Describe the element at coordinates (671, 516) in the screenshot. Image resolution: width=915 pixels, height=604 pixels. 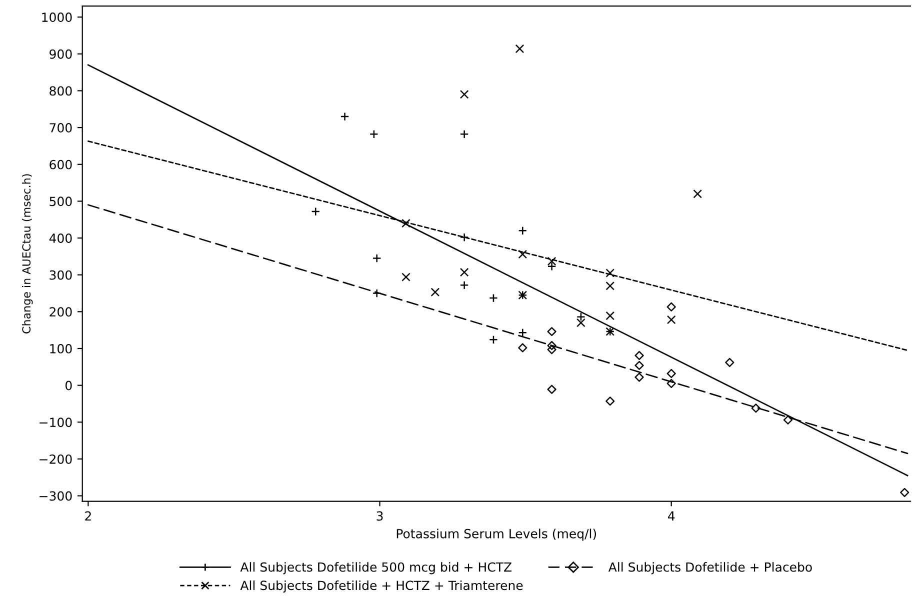
I see `x-tick-label: 4` at that location.